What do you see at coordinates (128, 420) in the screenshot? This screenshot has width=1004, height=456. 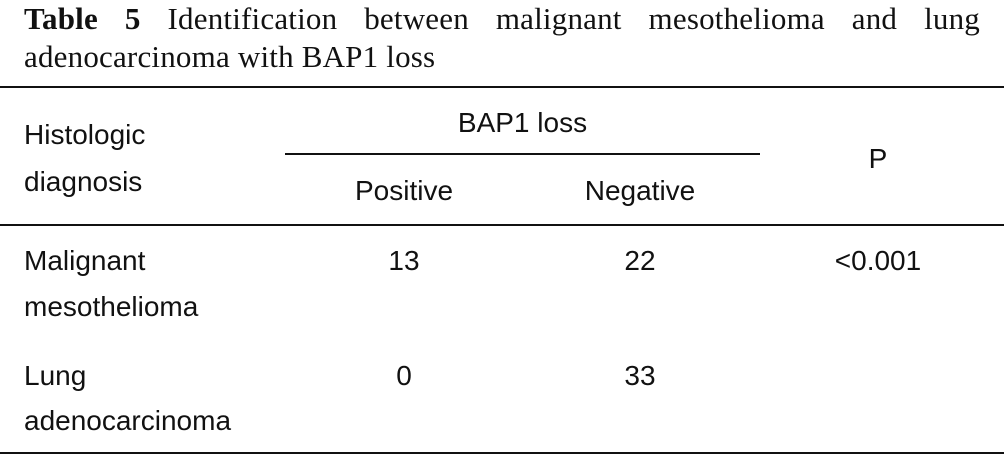 I see `row2-diagnosis-line2: adenocarcinoma` at bounding box center [128, 420].